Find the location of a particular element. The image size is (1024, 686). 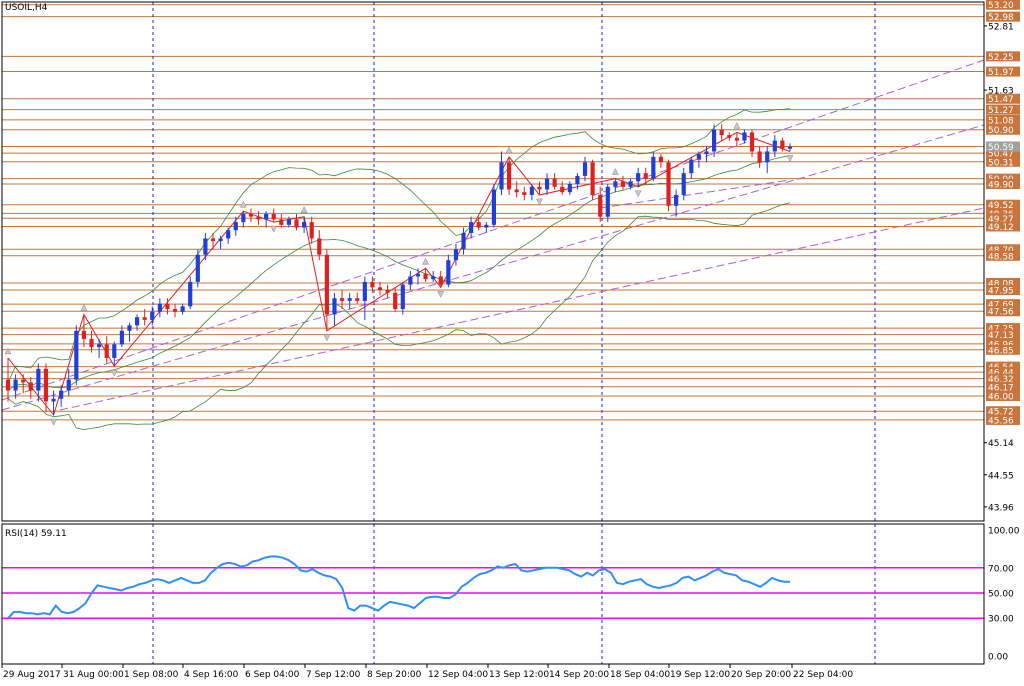

level-price-label: 49.90 is located at coordinates (1001, 186).